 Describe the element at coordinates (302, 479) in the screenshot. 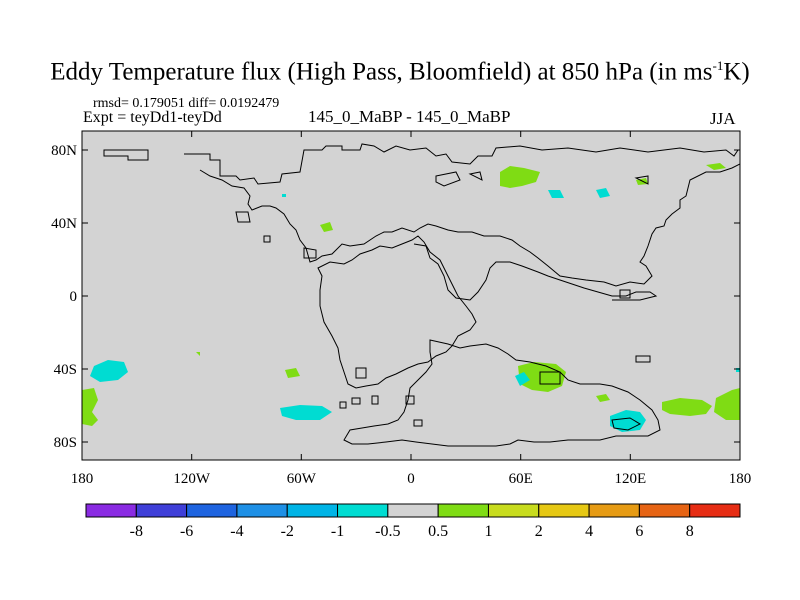

I see `lon-tick-label: 60W` at that location.